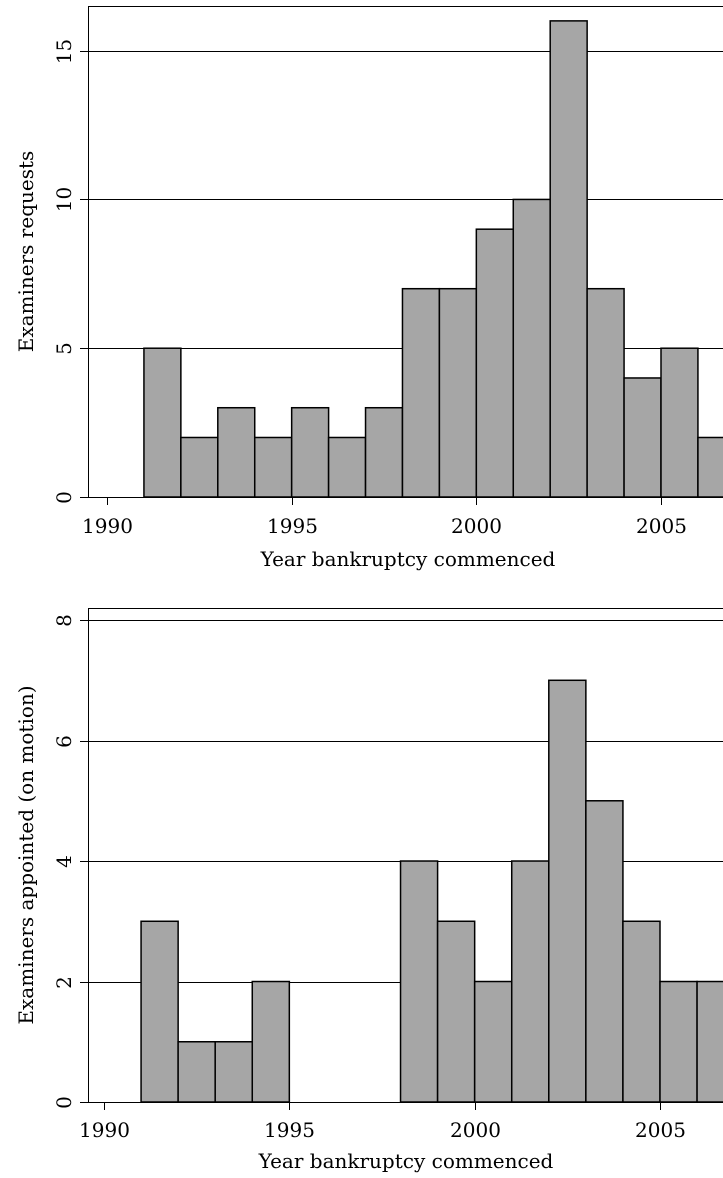 The height and width of the screenshot is (1178, 723). Describe the element at coordinates (64, 741) in the screenshot. I see `y-tick-label-6: 6` at that location.